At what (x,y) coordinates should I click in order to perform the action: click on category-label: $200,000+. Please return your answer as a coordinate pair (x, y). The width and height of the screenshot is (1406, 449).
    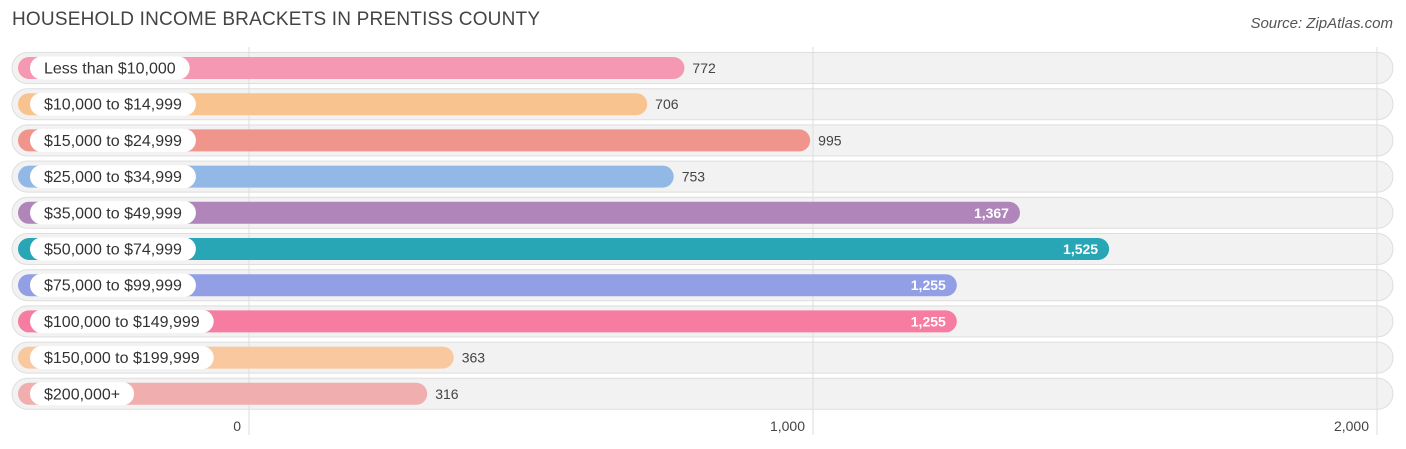
    Looking at the image, I should click on (82, 394).